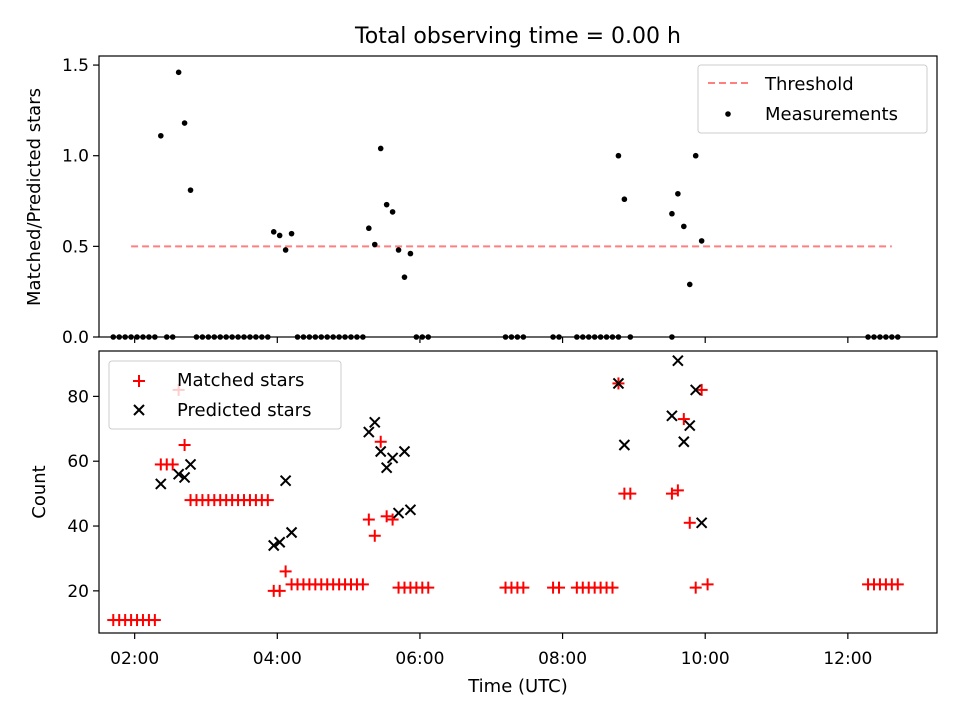 The image size is (960, 720). Describe the element at coordinates (78, 462) in the screenshot. I see `bottom-y-tick-label: 60` at that location.